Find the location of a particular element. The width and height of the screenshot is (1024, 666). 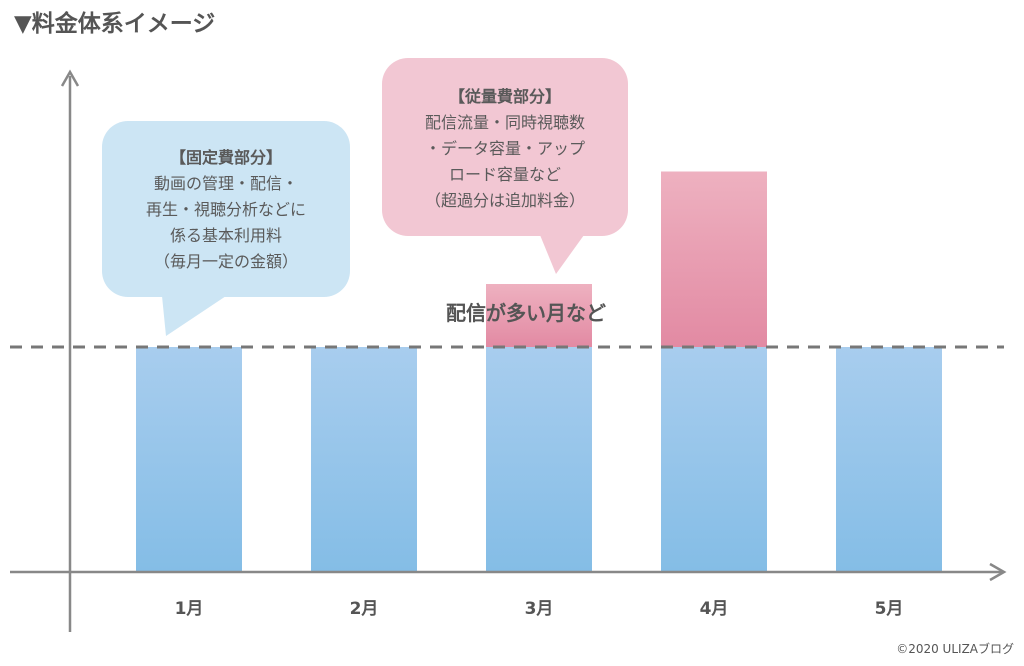

fixed-cost-callout-title: 【固定費部分】 is located at coordinates (225, 157).